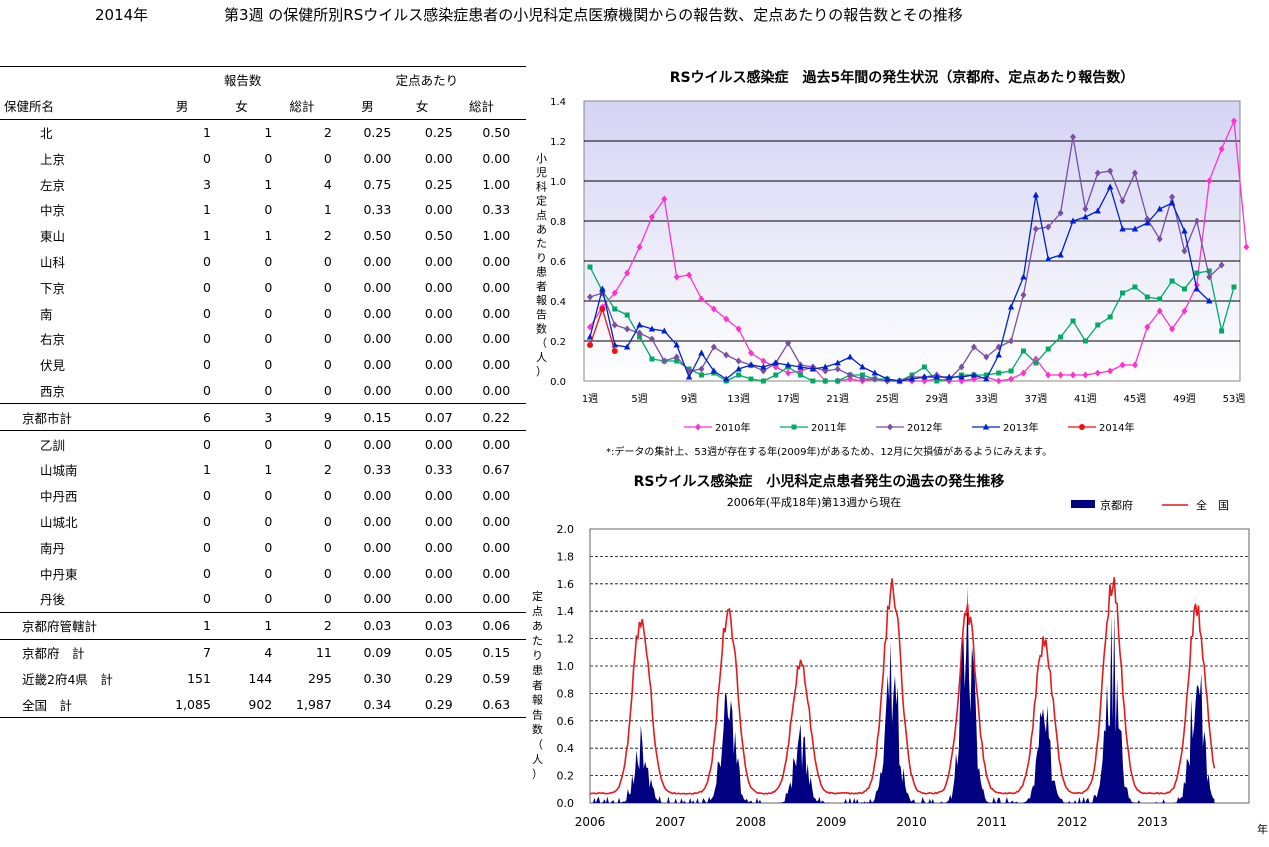  What do you see at coordinates (263, 313) in the screenshot?
I see `table-row: 南 0 0 0 0.00 0.00 0.00` at bounding box center [263, 313].